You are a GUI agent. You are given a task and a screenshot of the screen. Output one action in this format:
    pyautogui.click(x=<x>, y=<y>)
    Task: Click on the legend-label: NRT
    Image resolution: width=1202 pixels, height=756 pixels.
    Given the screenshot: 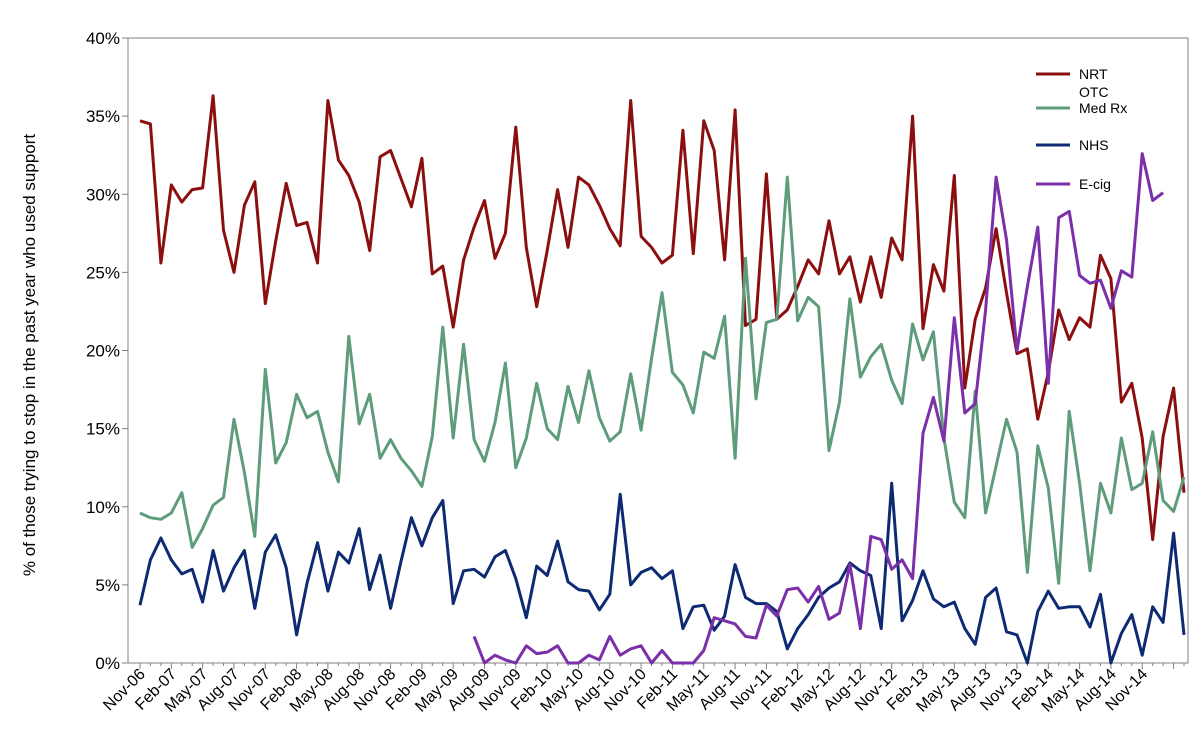 What is the action you would take?
    pyautogui.click(x=1093, y=74)
    